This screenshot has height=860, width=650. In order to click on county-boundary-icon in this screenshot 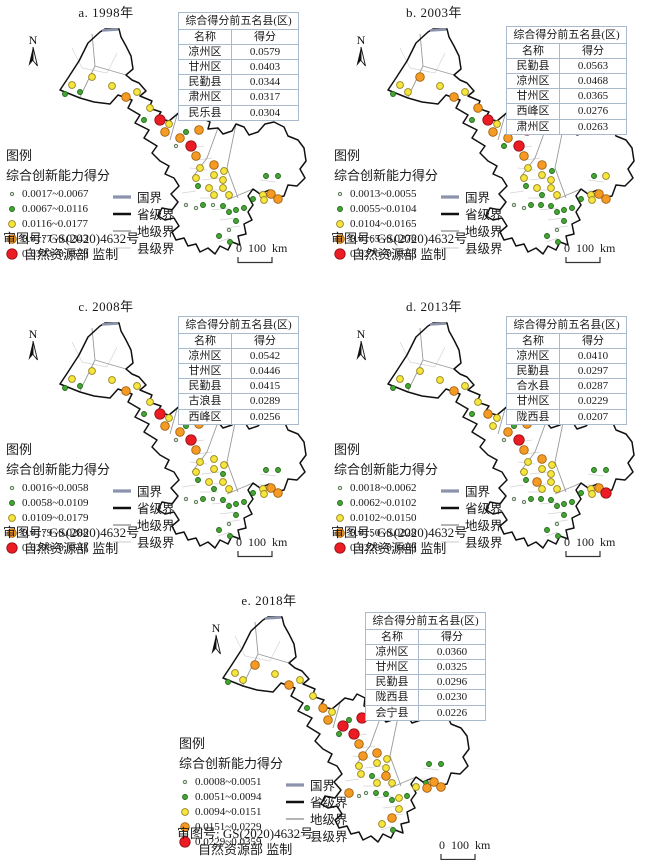, I will do `click(450, 247)`.